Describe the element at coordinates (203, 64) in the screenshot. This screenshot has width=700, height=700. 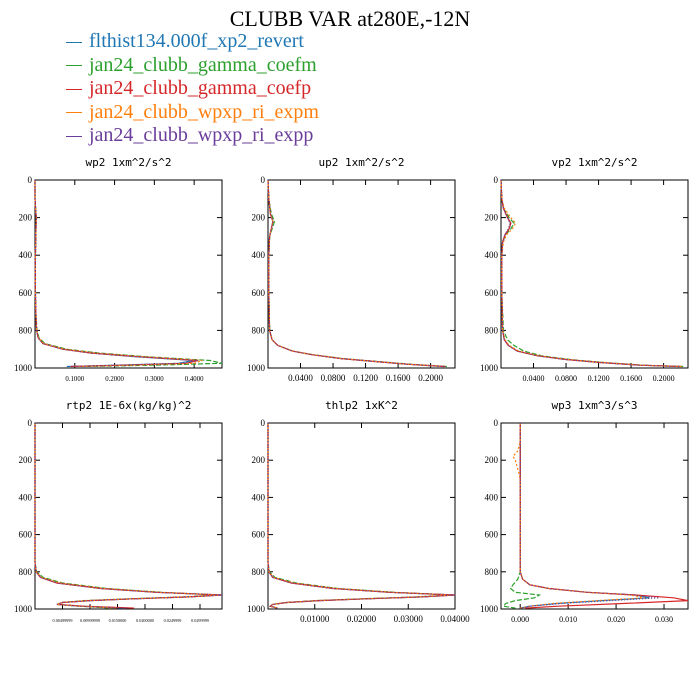
I see `legend-label: jan24_clubb_gamma_coefm` at that location.